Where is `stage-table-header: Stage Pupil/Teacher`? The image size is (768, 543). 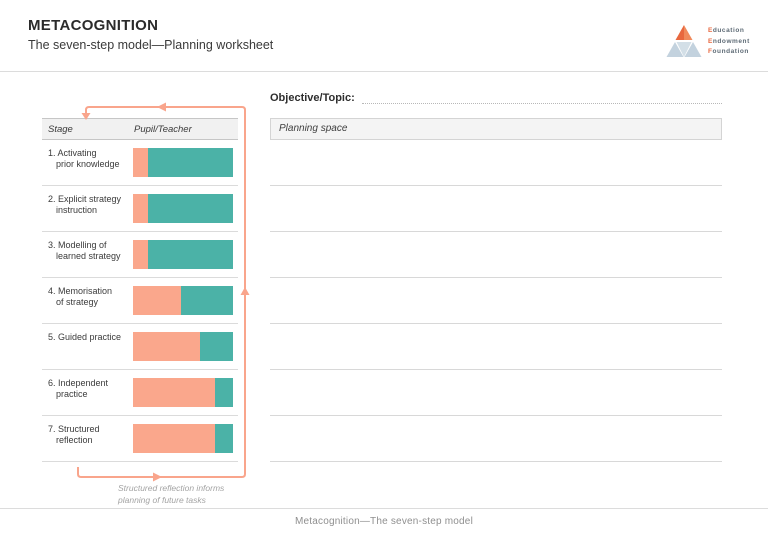 stage-table-header: Stage Pupil/Teacher is located at coordinates (140, 129).